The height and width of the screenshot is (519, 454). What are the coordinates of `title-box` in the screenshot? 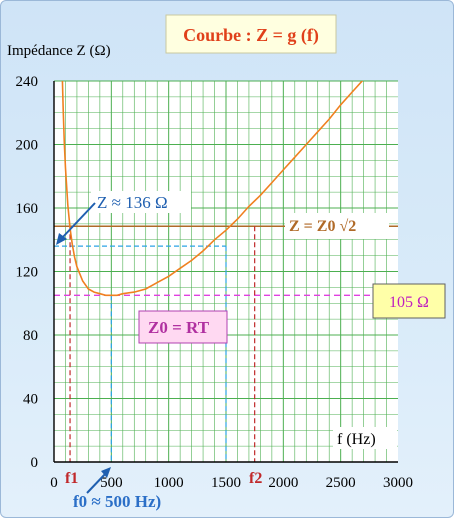 It's located at (251, 34).